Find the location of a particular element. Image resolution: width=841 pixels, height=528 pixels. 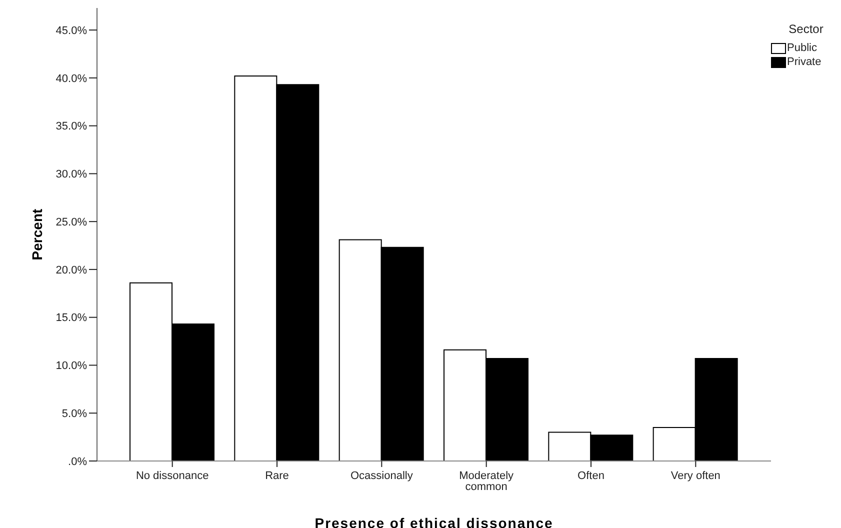

y-axis-title: Percent is located at coordinates (36, 234).